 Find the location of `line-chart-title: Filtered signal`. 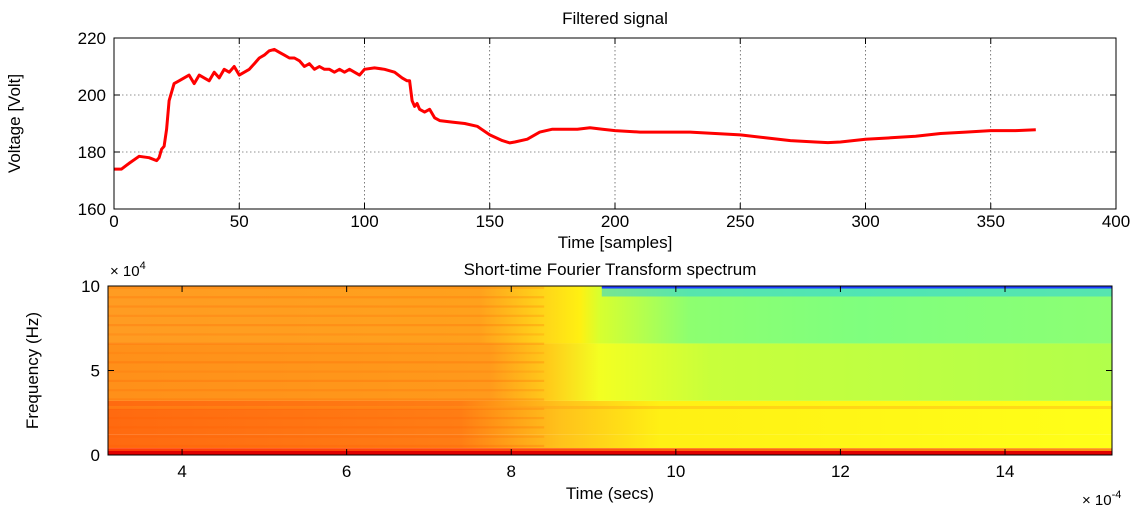

line-chart-title: Filtered signal is located at coordinates (615, 18).